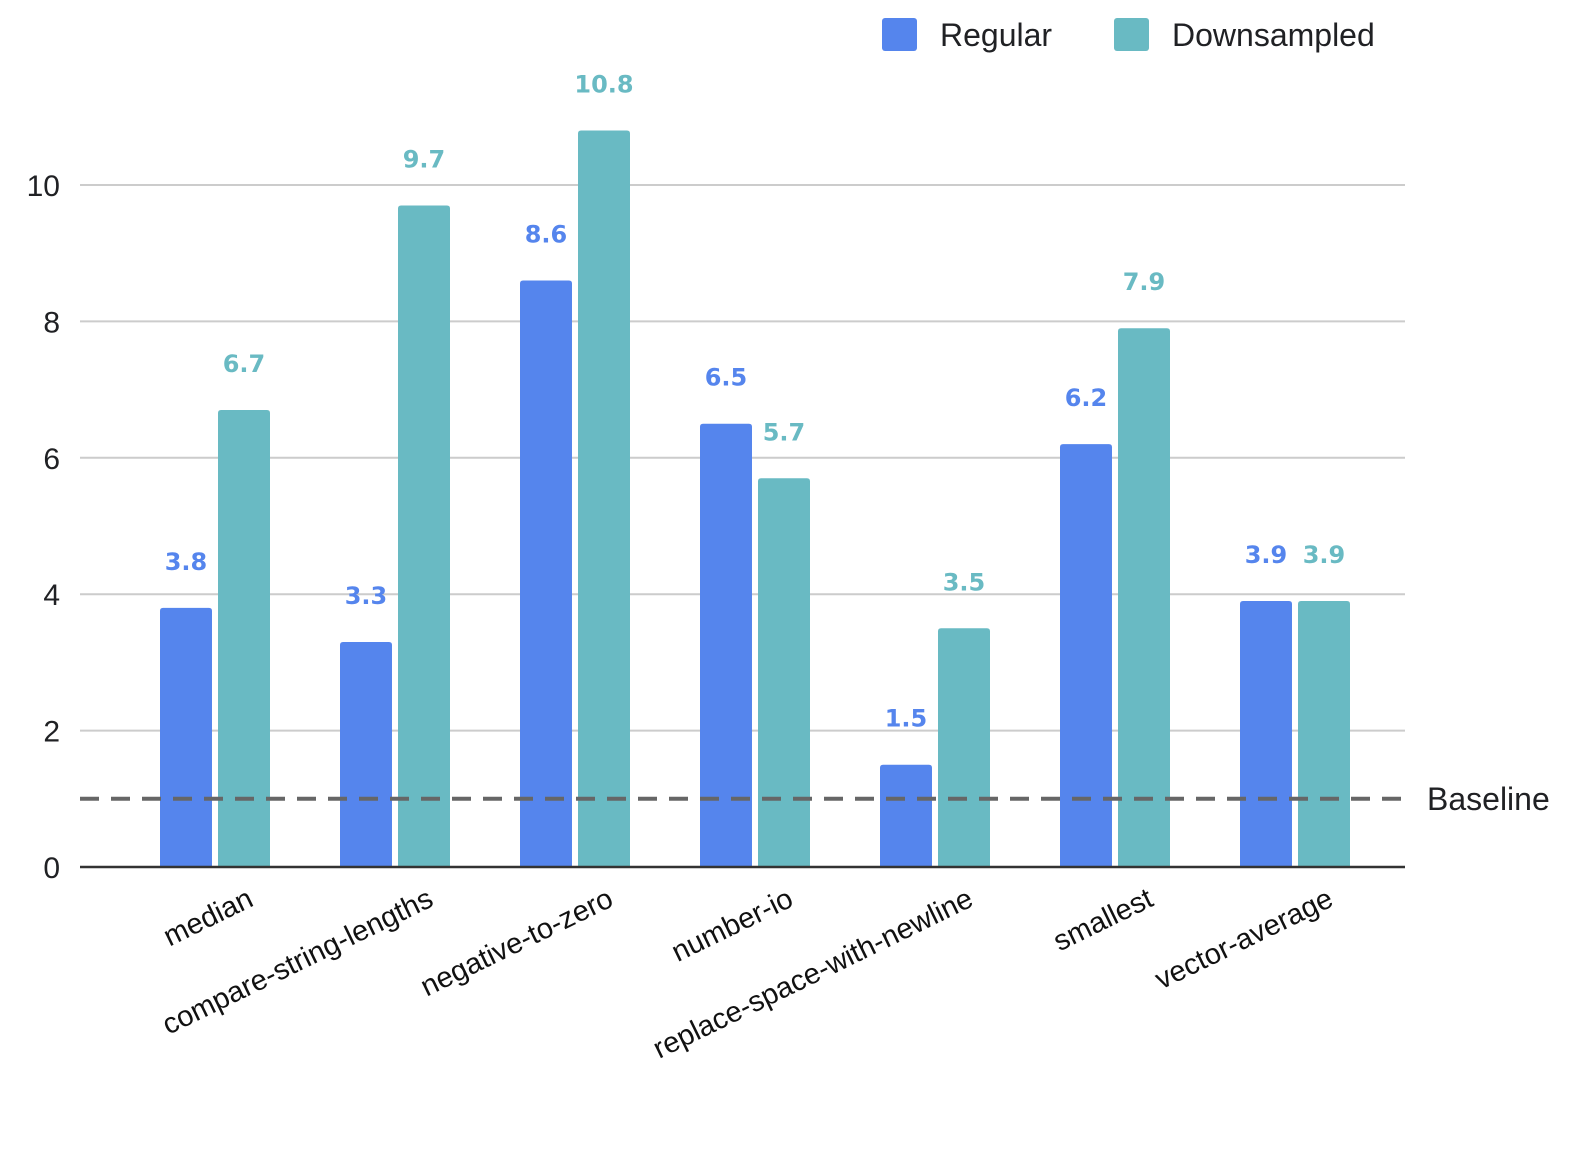 This screenshot has height=1151, width=1583. I want to click on data-label-regular: 3.8, so click(186, 562).